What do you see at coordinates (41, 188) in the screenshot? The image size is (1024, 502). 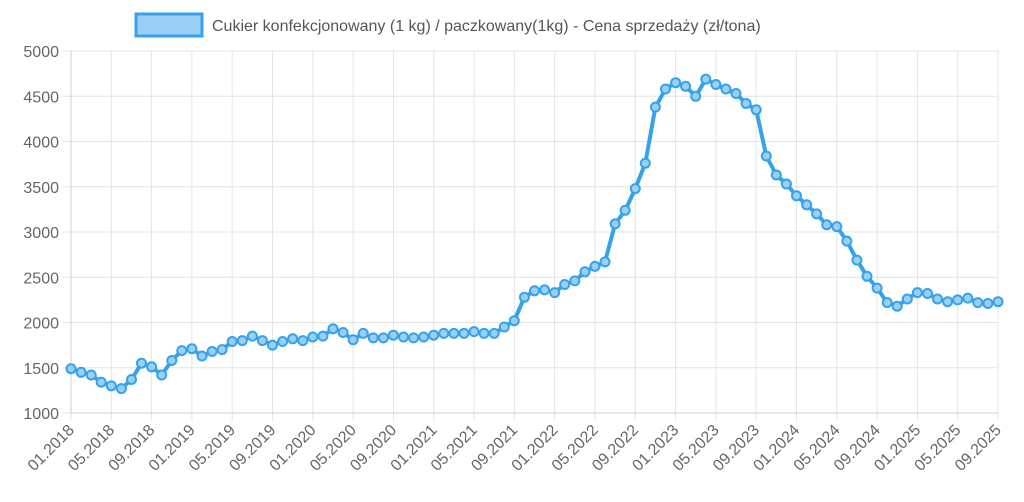 I see `y-tick-label: 3500` at bounding box center [41, 188].